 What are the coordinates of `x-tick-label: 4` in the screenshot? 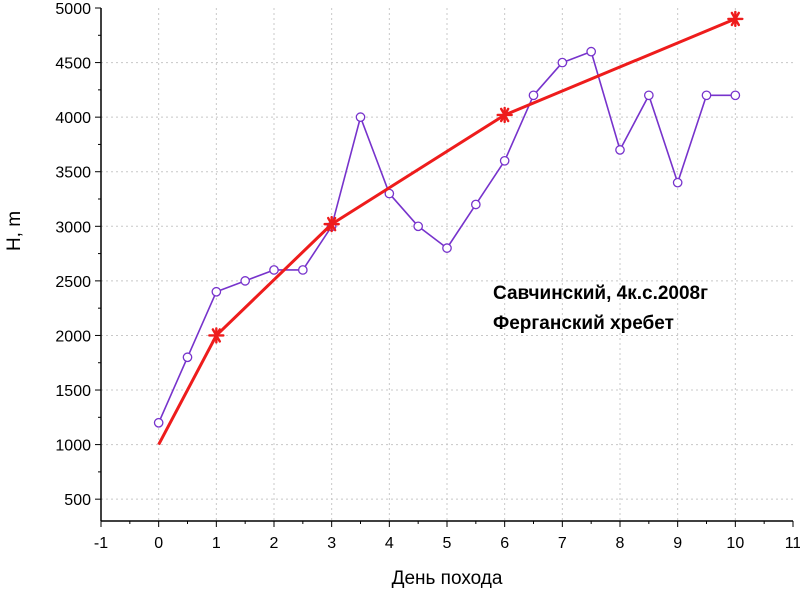 It's located at (389, 543).